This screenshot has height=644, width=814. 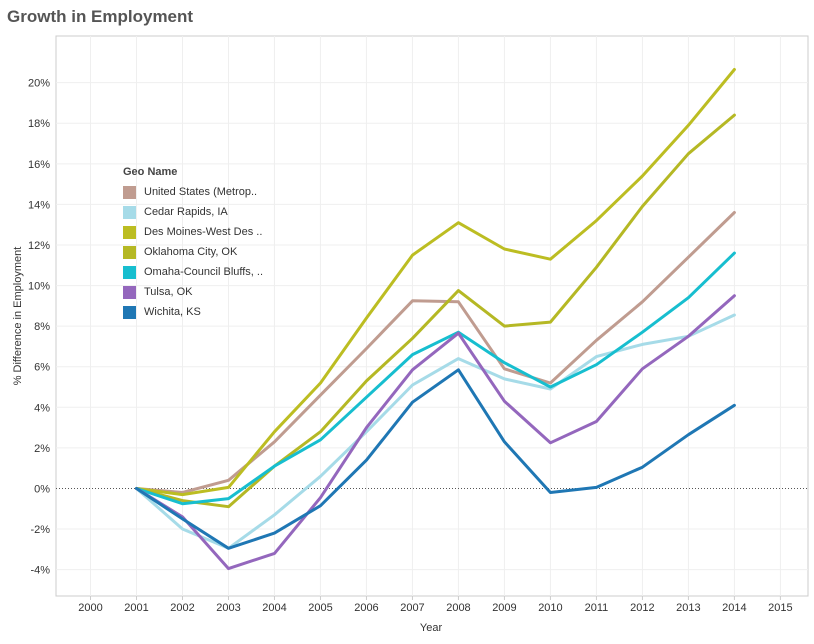 I want to click on legend-item: Tulsa, OK, so click(x=193, y=292).